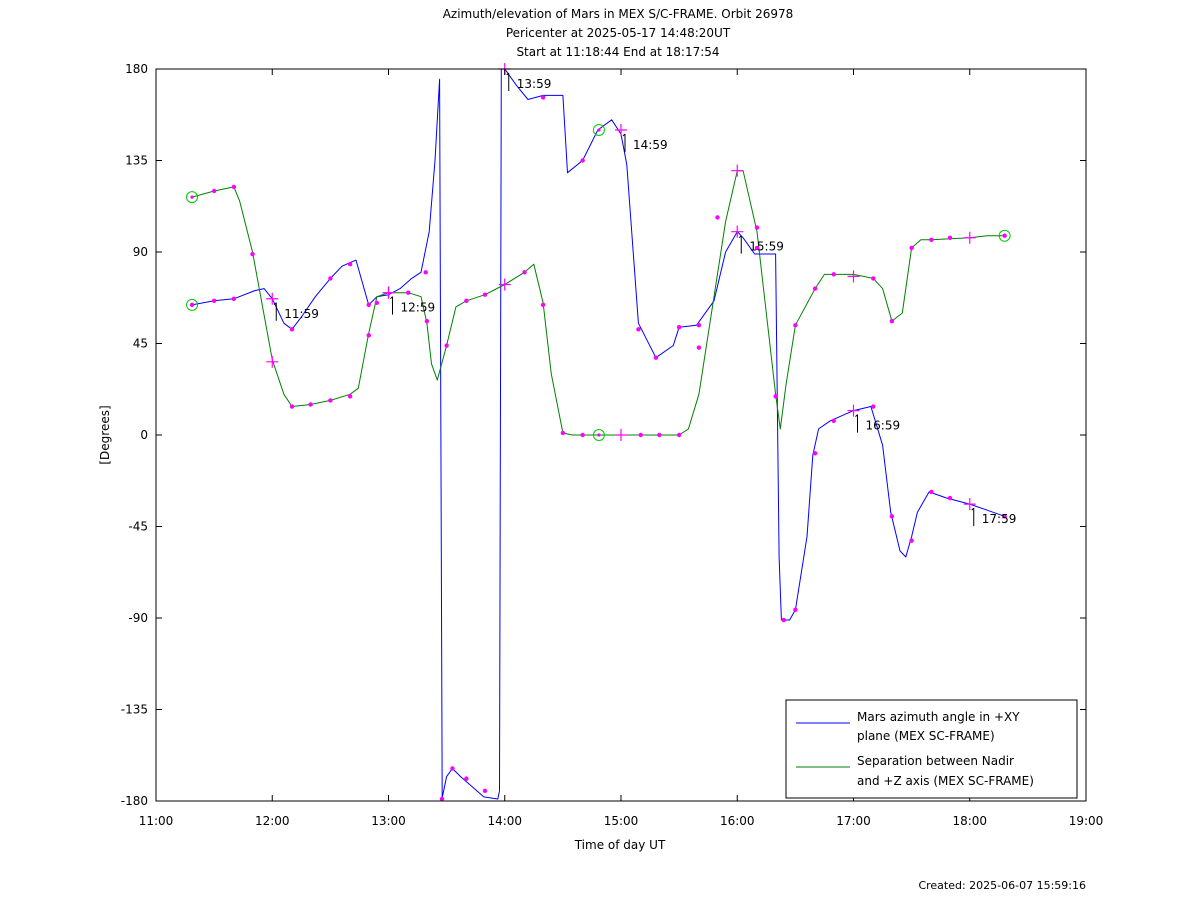 This screenshot has height=901, width=1200. I want to click on x-tick-label: 14:00, so click(504, 821).